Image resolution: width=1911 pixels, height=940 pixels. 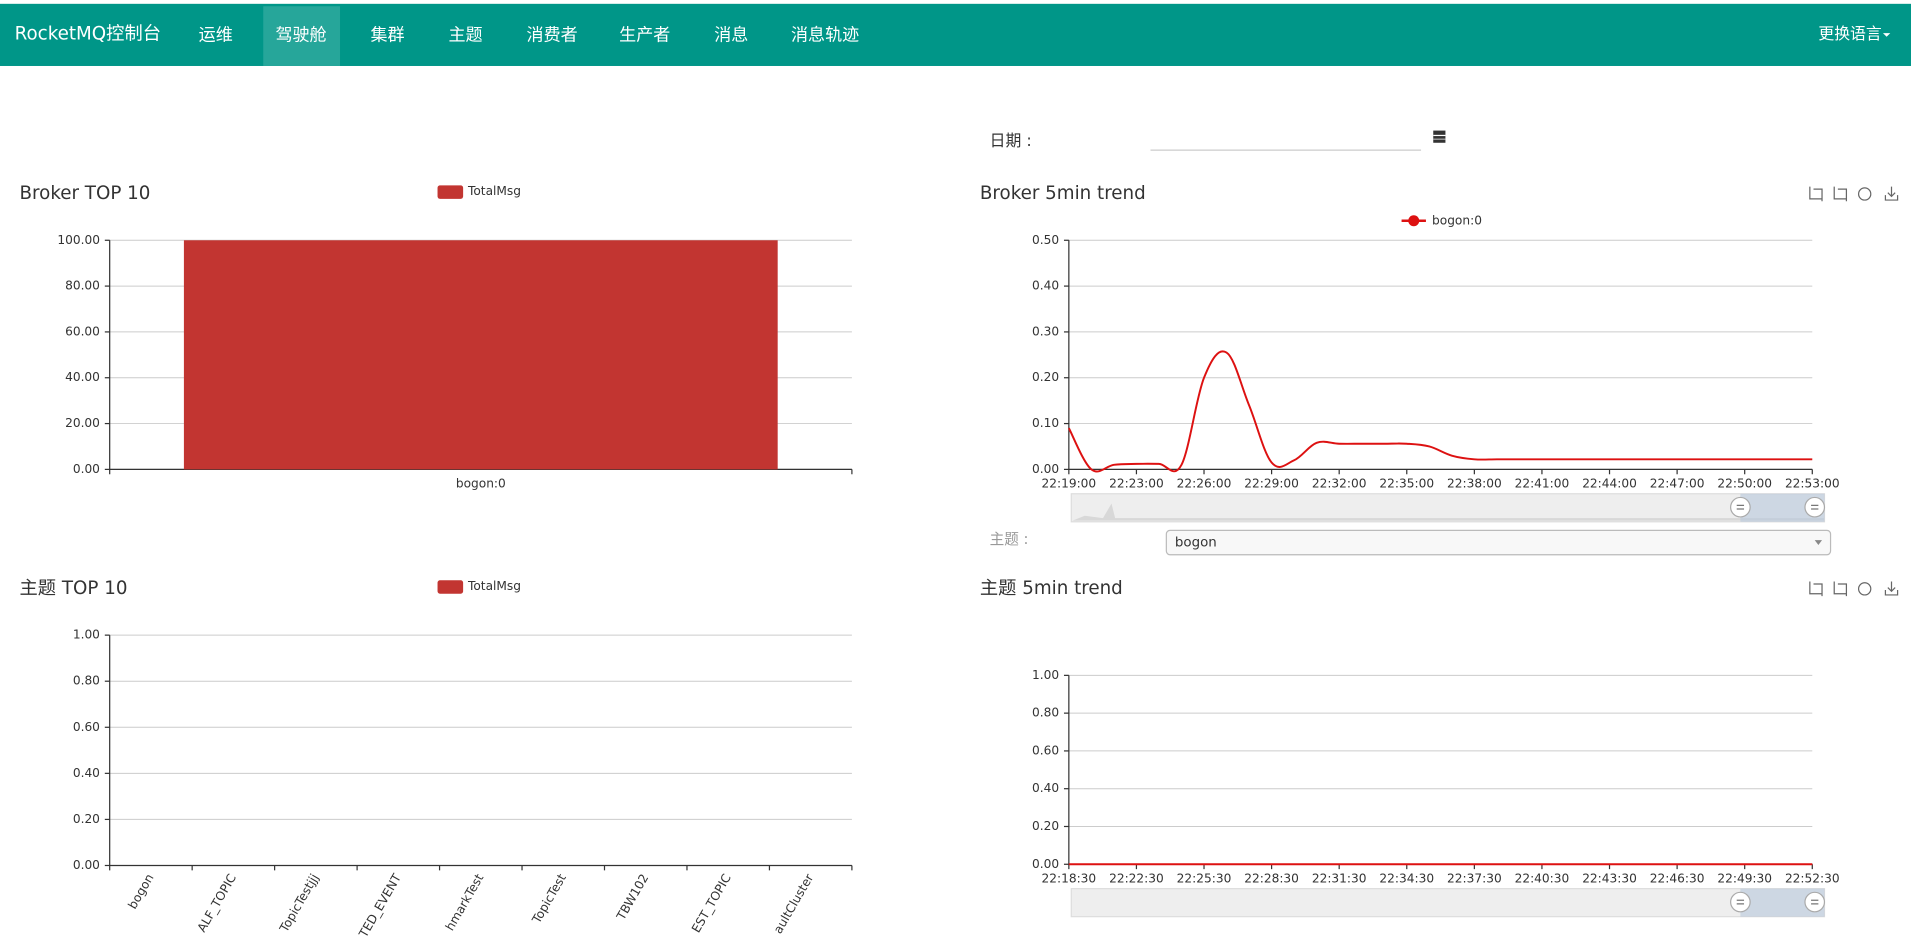 I want to click on x-tick-label: 22:19:00, so click(x=1069, y=484).